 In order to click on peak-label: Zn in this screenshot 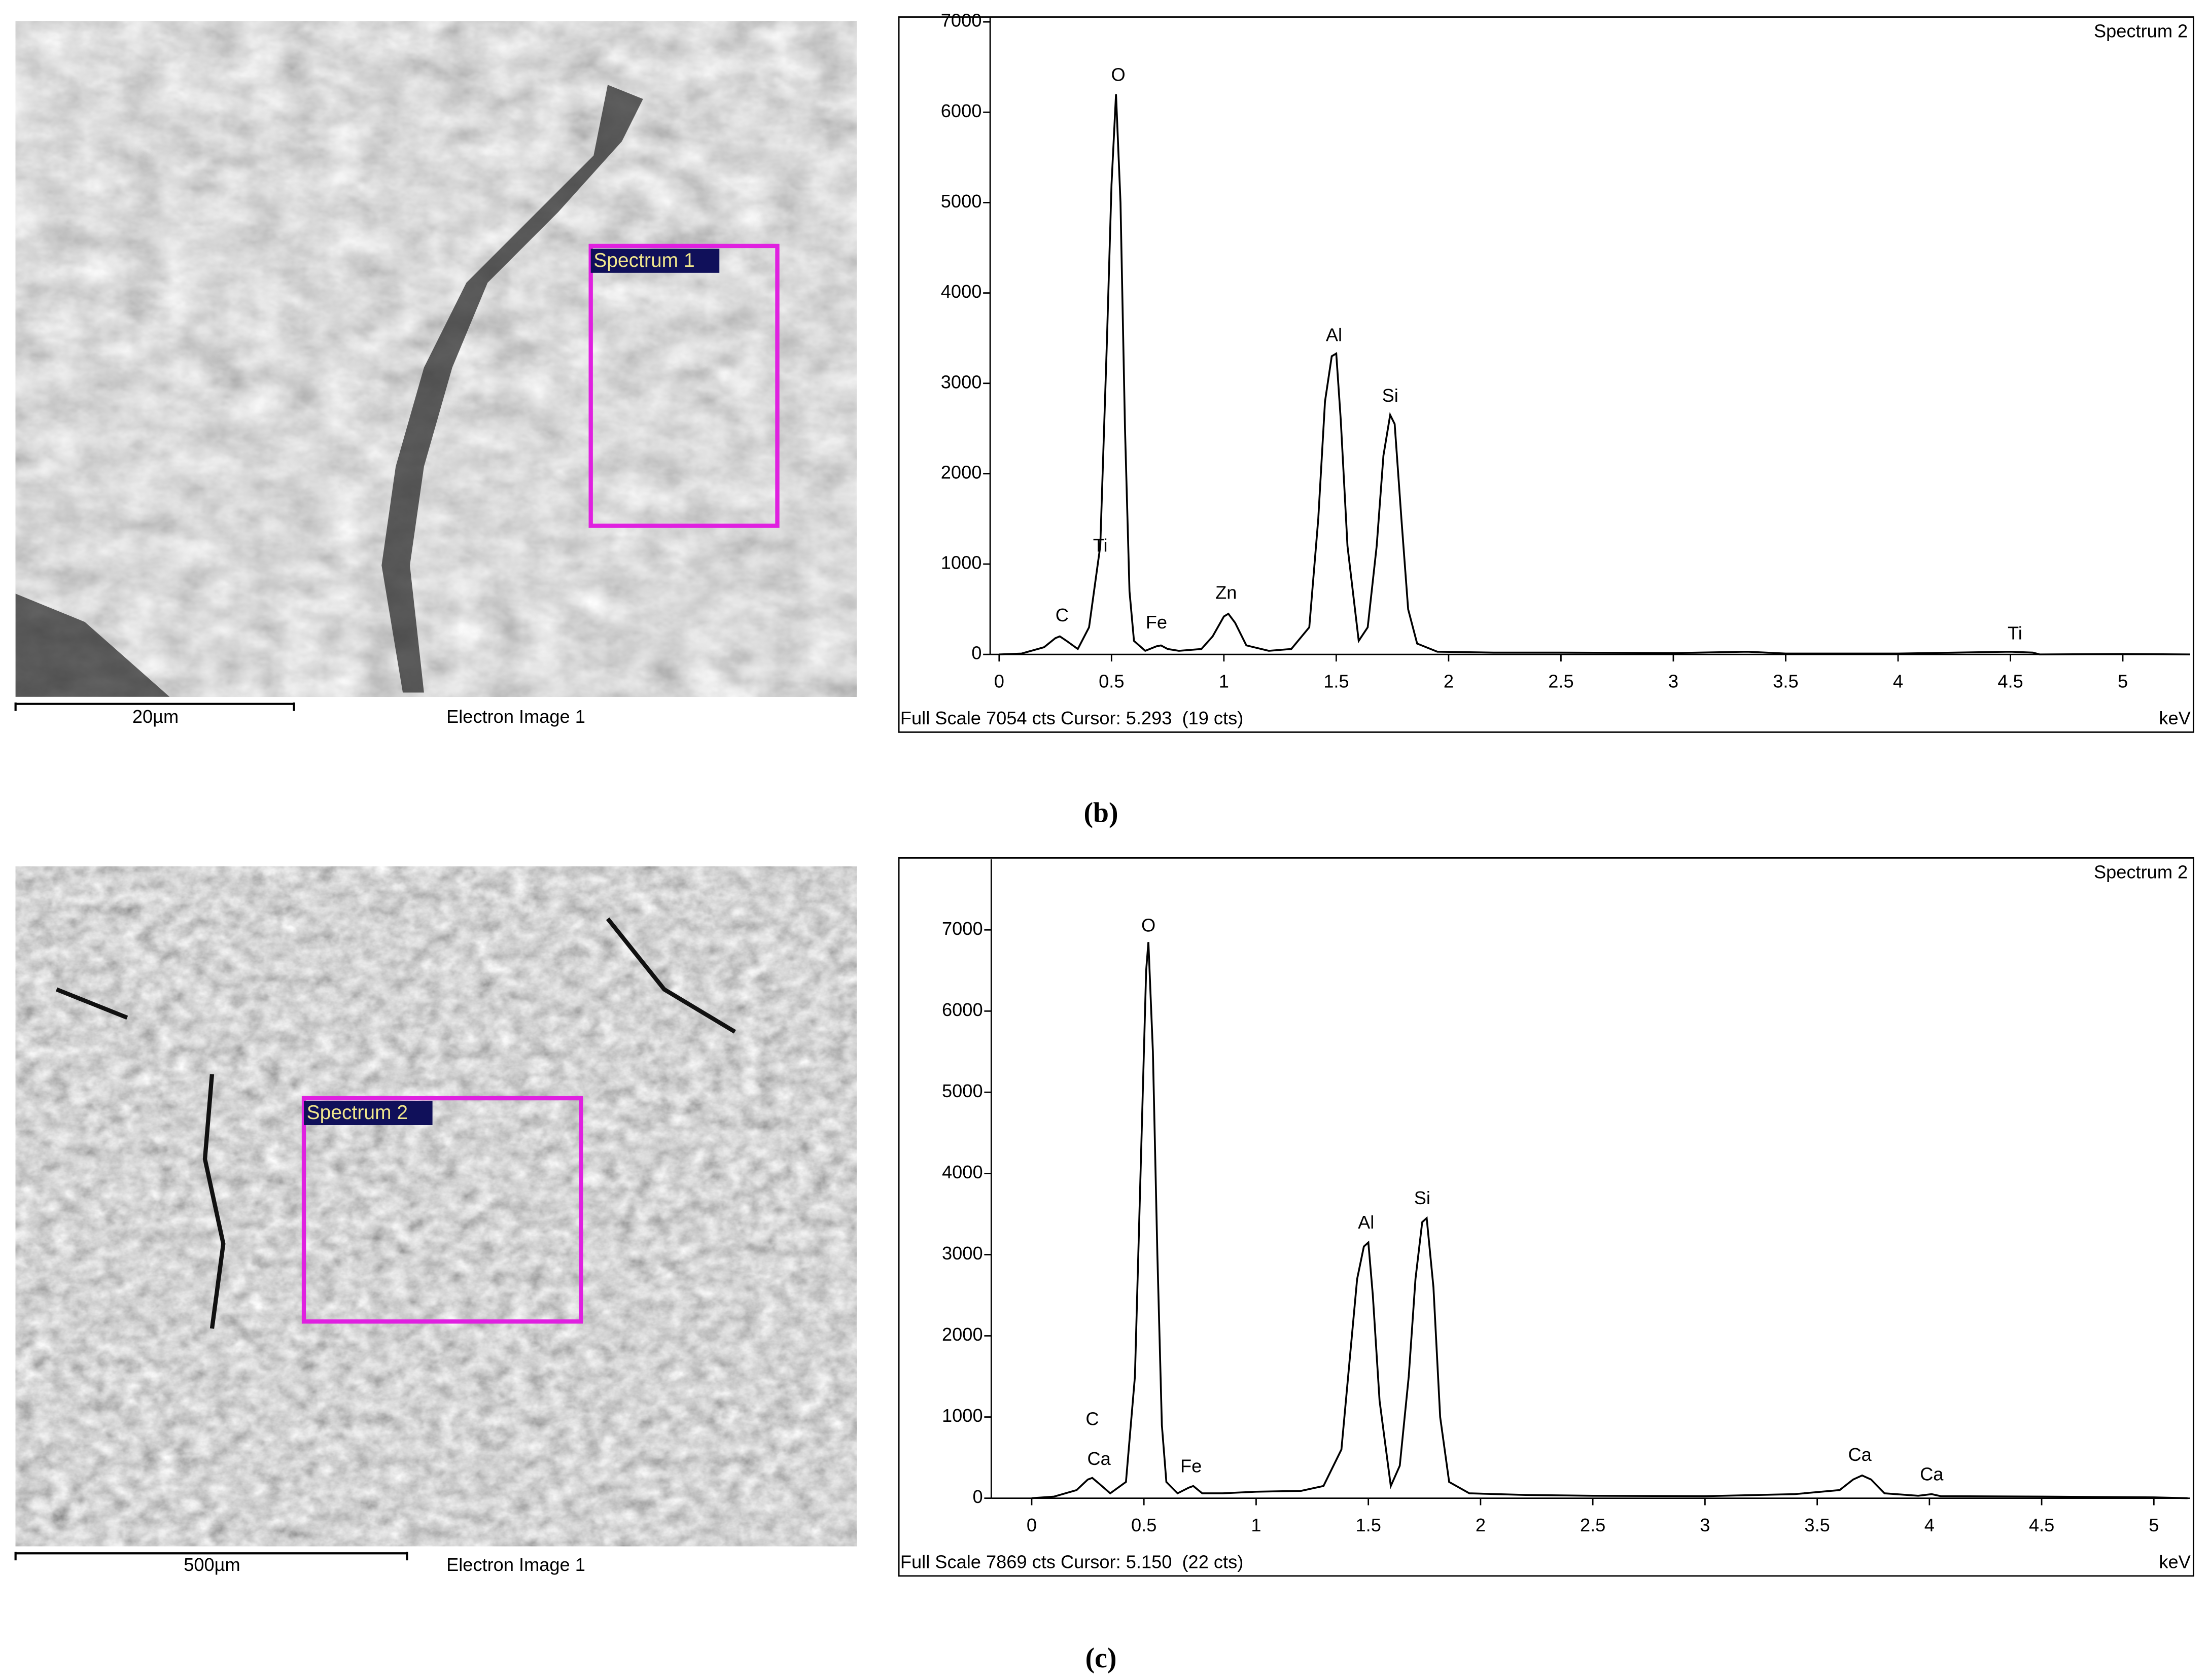, I will do `click(1226, 593)`.